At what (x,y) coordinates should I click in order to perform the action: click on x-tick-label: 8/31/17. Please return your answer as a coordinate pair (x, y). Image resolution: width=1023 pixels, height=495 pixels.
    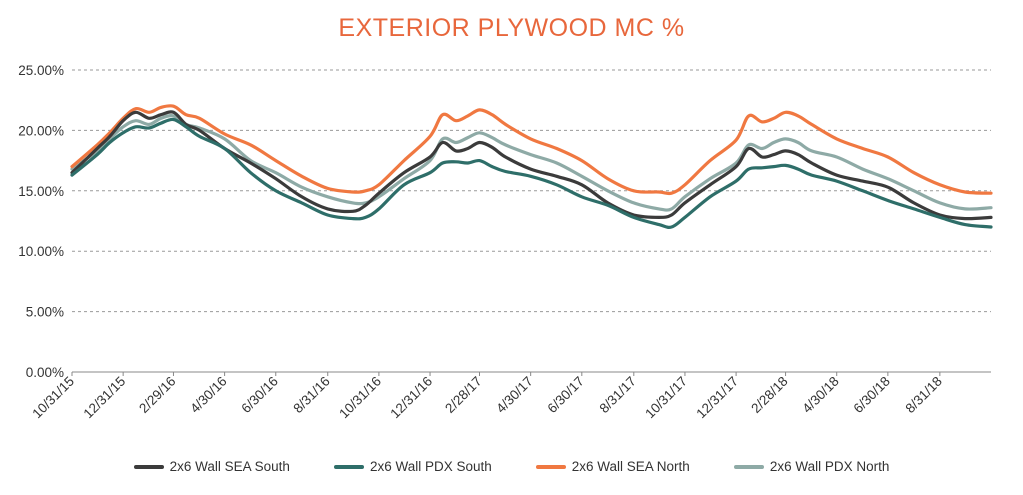
    Looking at the image, I should click on (617, 395).